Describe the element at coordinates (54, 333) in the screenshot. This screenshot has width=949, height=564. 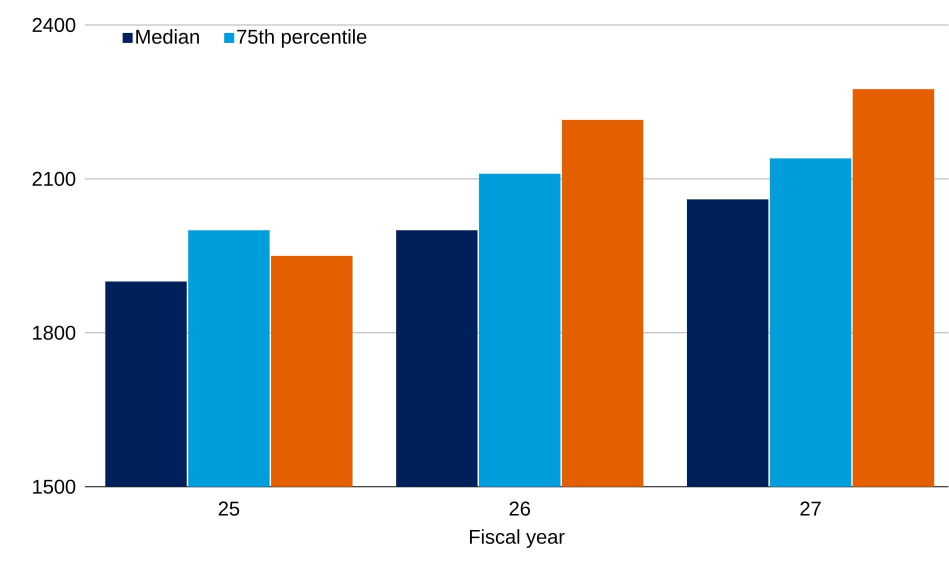
I see `y-tick-label: 1800` at that location.